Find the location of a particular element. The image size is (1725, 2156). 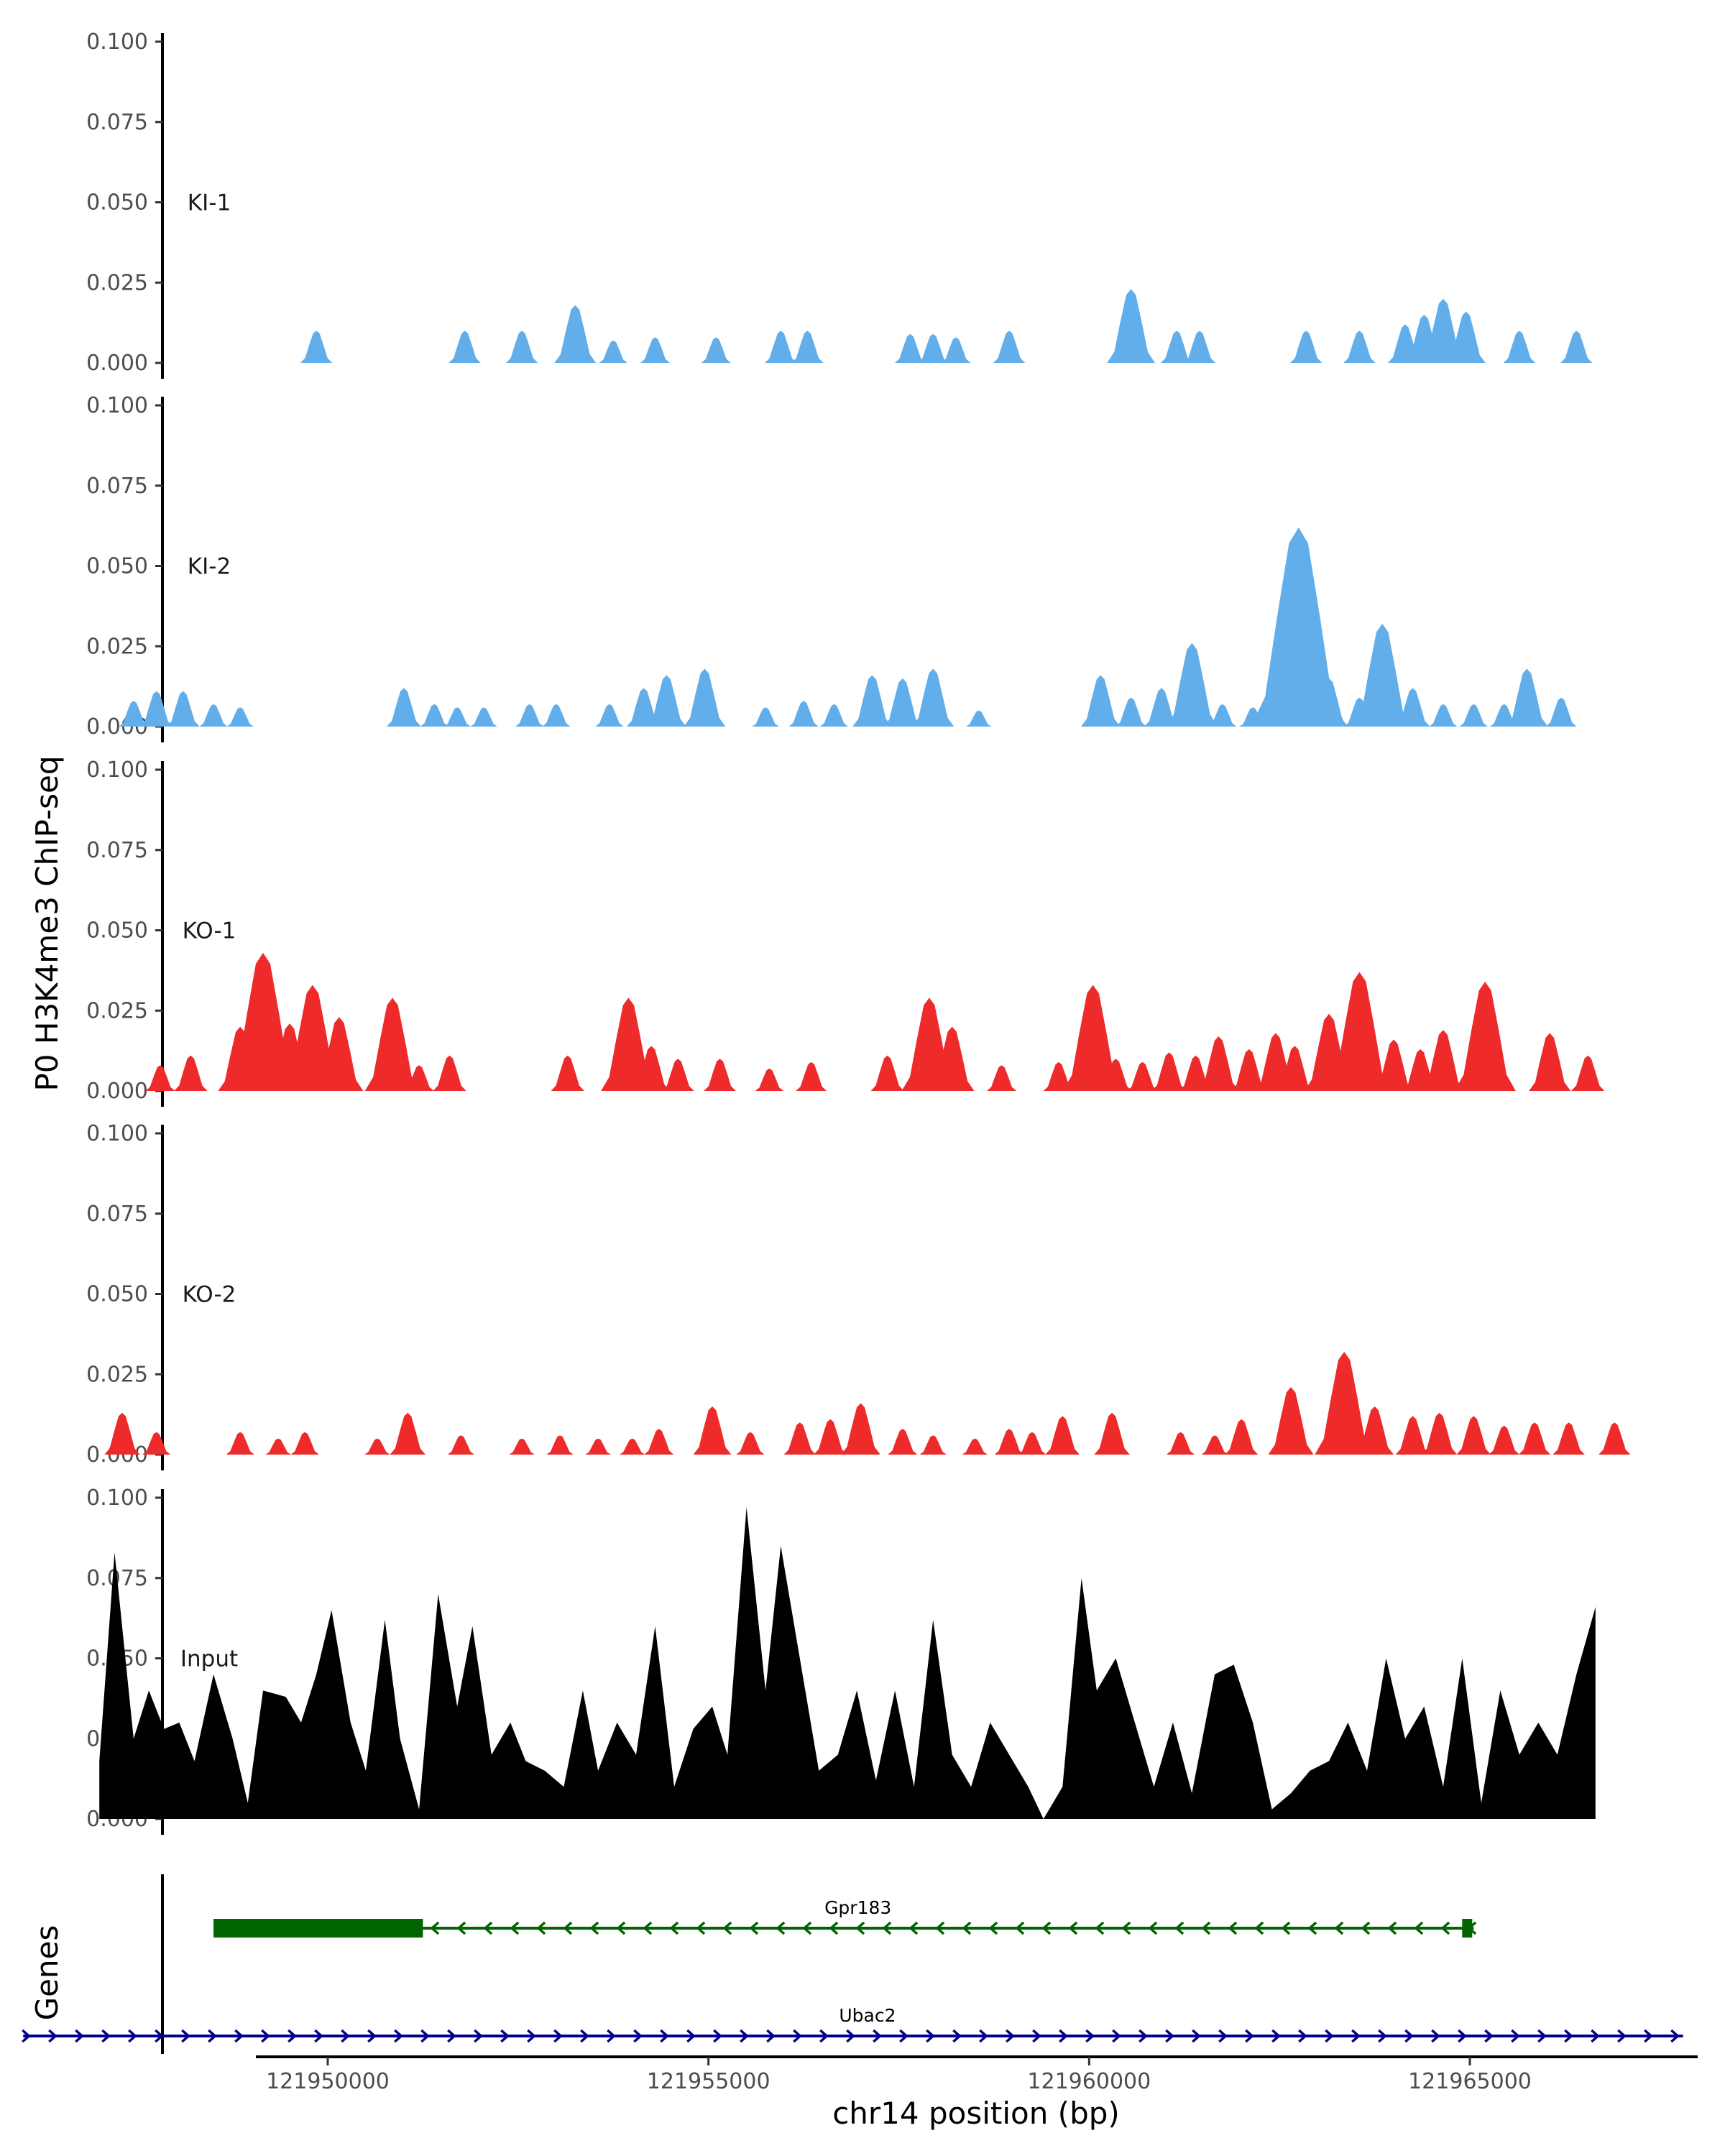

gene-ubac2: Ubac2 is located at coordinates (852, 2024).